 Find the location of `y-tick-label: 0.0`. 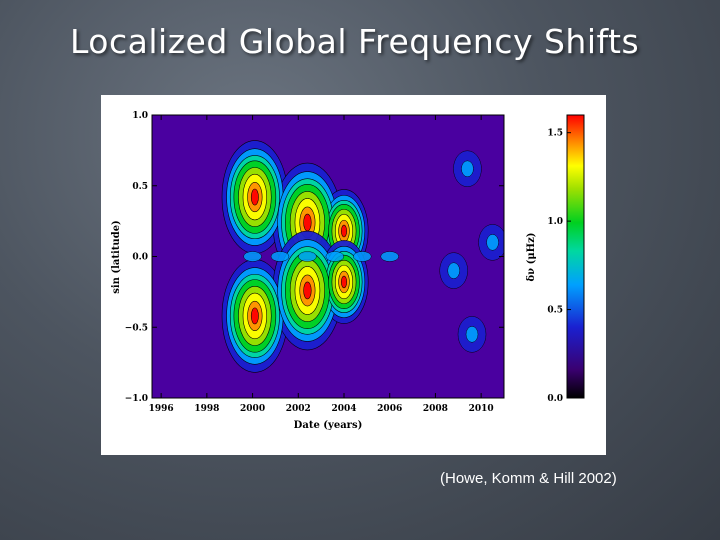

y-tick-label: 0.0 is located at coordinates (140, 258).